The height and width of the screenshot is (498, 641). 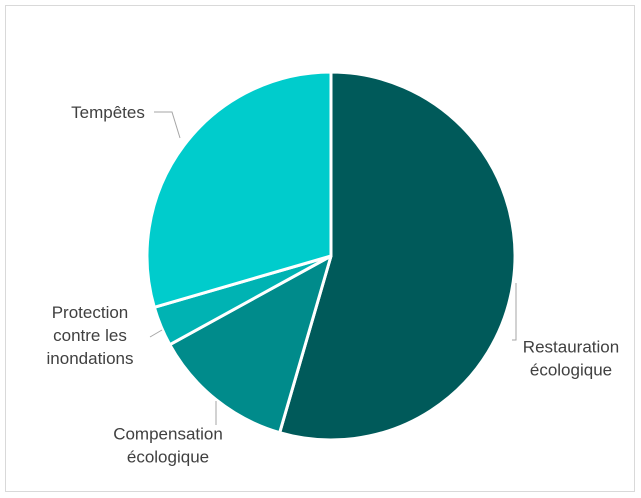 I want to click on slice-label-3: Tempêtes, so click(x=108, y=112).